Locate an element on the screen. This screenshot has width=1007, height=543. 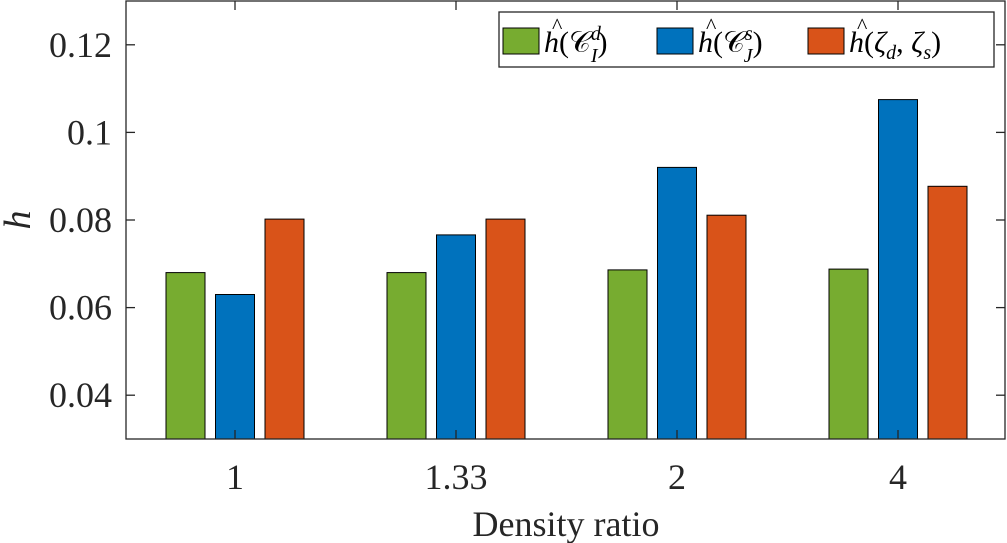
bar-s2-c0 is located at coordinates (284, 329).